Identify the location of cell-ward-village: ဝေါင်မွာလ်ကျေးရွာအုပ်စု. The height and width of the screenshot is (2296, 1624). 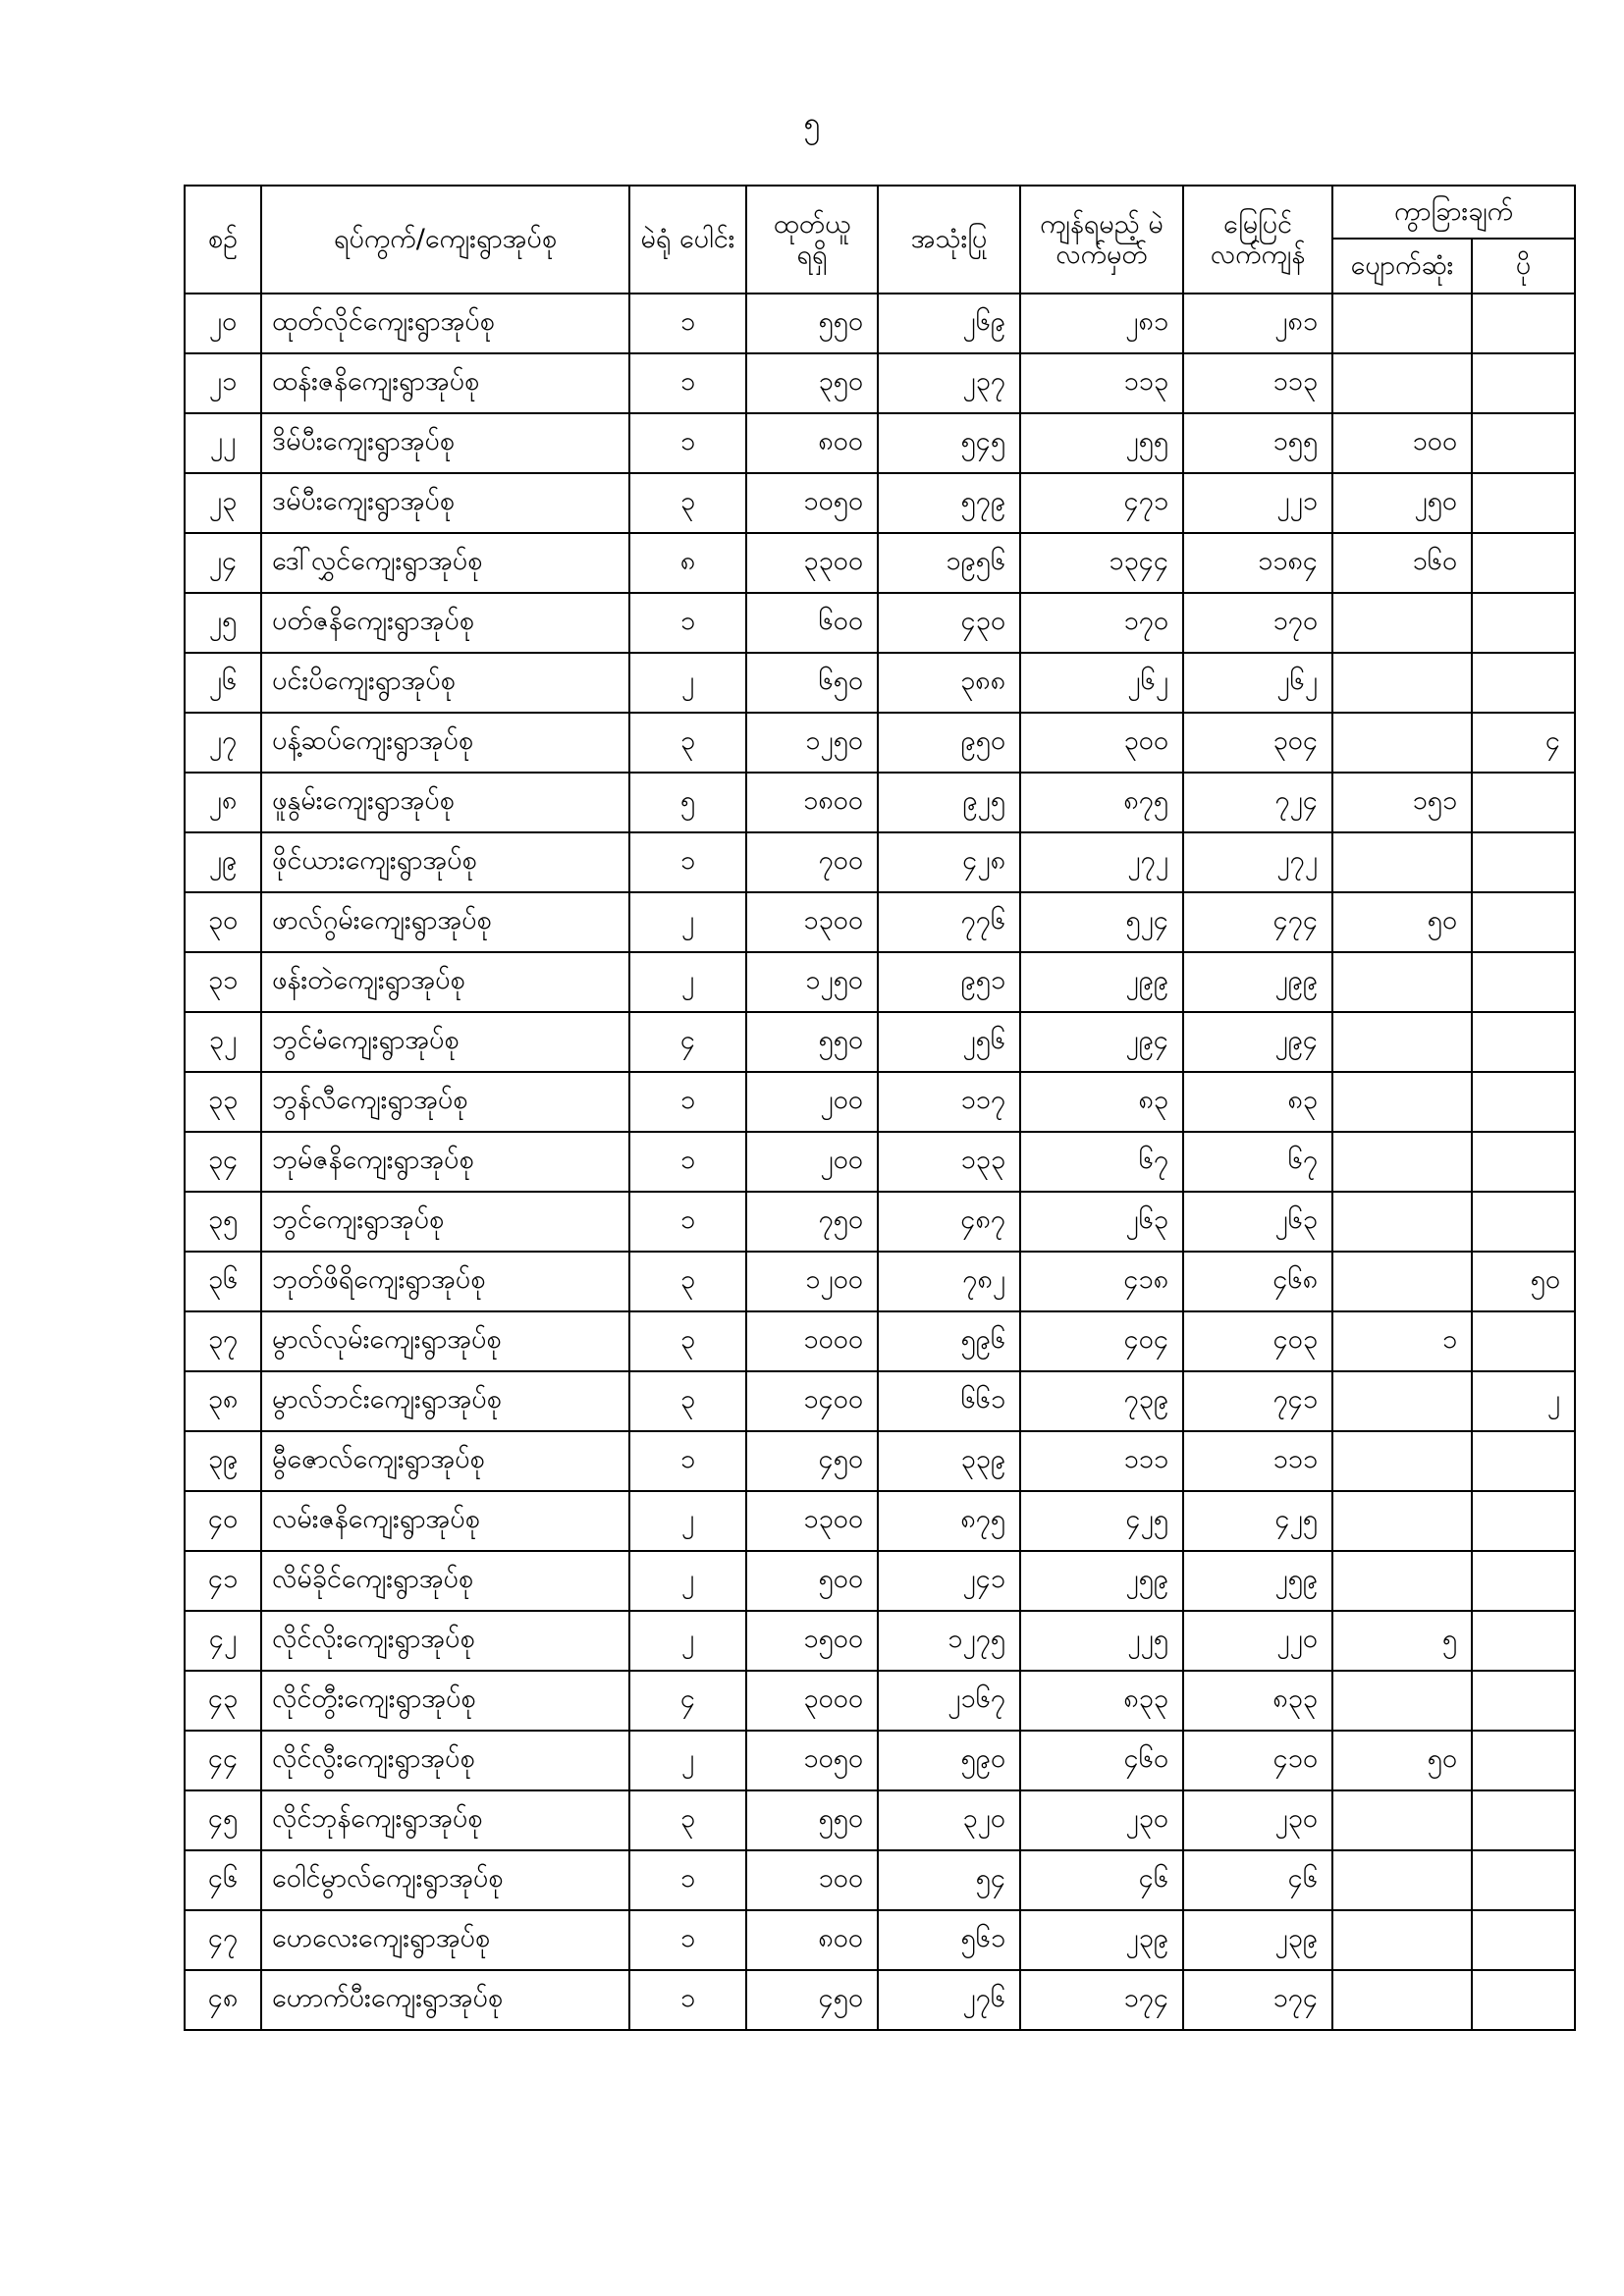
(445, 1880).